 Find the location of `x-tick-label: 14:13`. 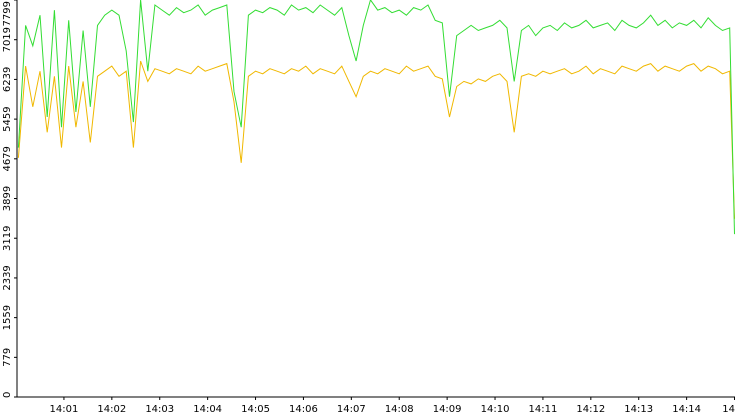

x-tick-label: 14:13 is located at coordinates (638, 409).